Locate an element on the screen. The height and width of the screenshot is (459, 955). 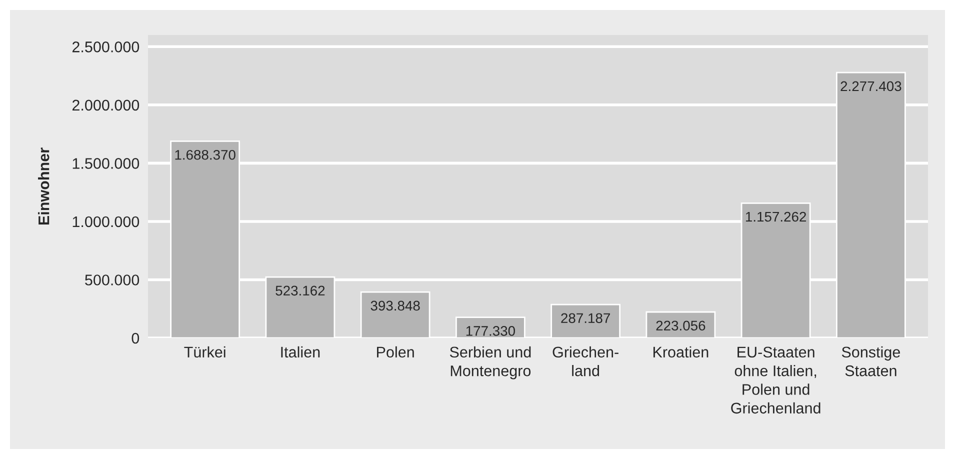
y-tick-label: 0 is located at coordinates (136, 338).